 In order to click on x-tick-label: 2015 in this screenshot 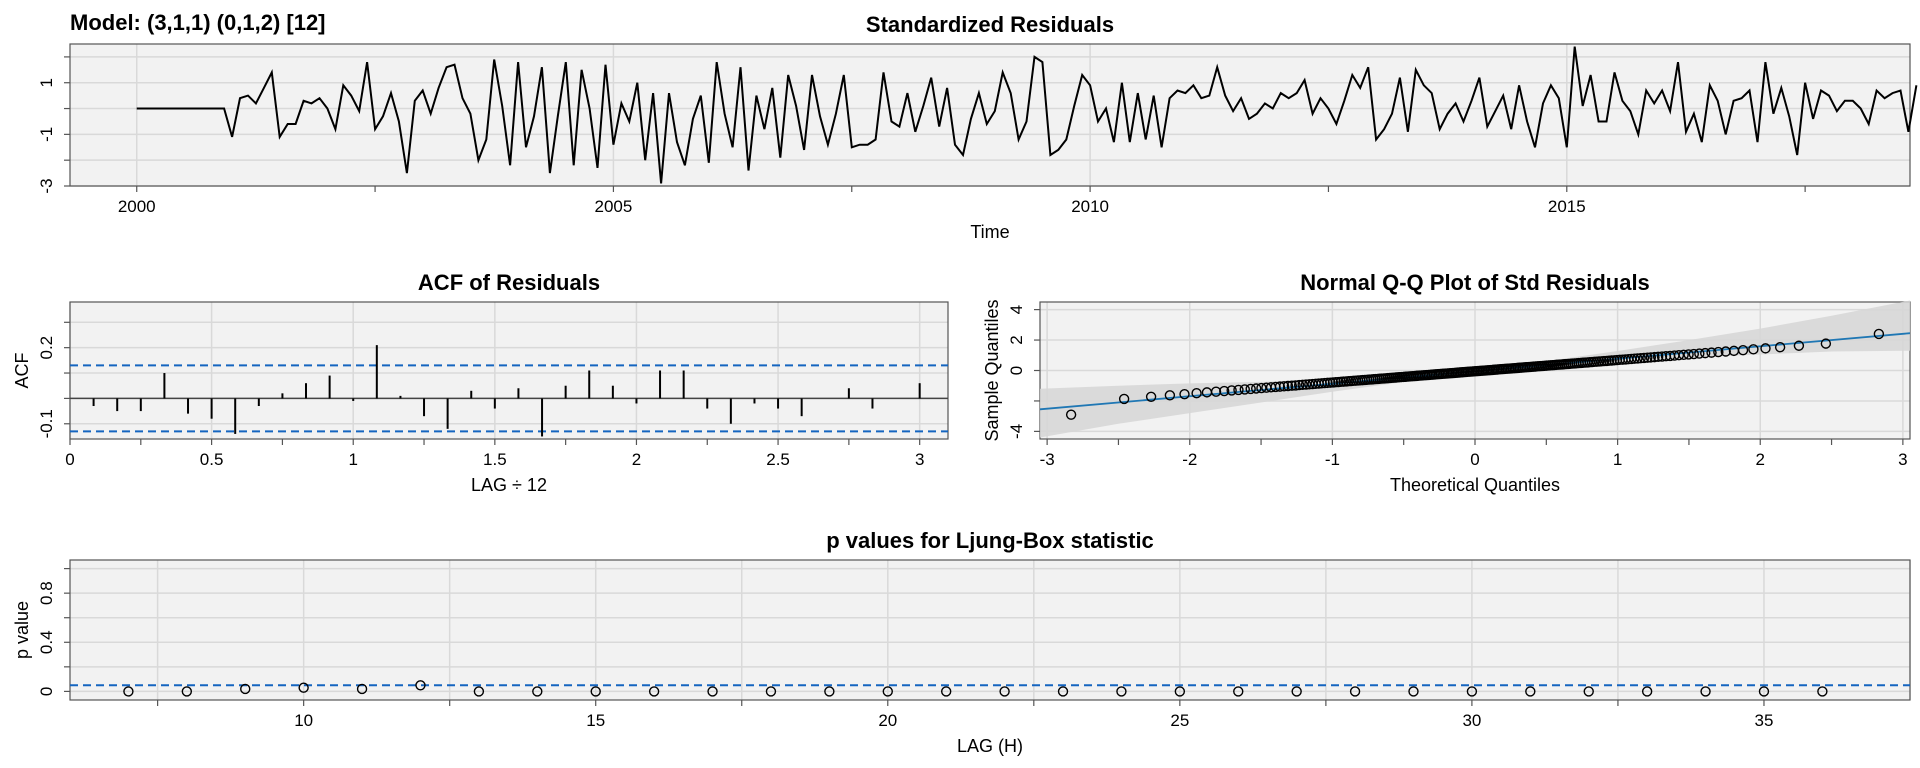, I will do `click(1567, 206)`.